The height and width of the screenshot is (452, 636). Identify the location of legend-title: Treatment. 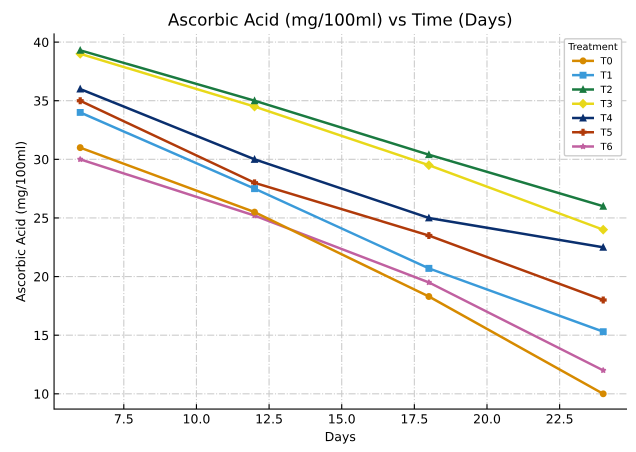
(593, 46).